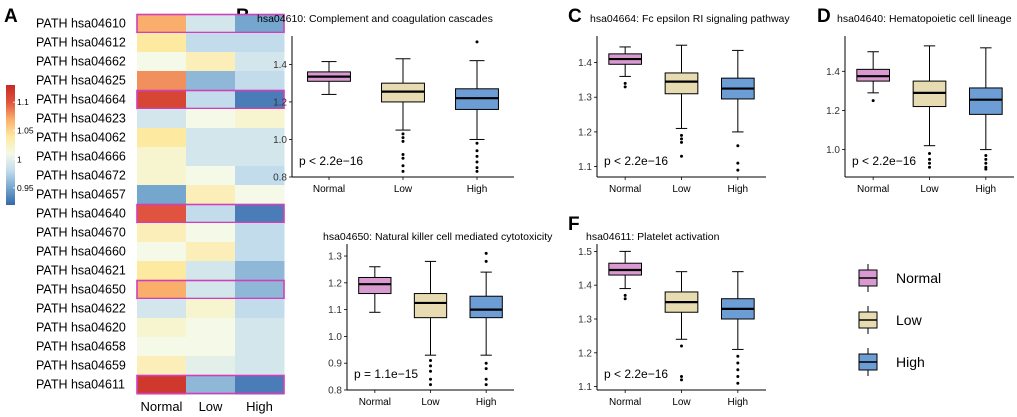  I want to click on heatmap-row-label: PATH hsa04670, so click(81, 233).